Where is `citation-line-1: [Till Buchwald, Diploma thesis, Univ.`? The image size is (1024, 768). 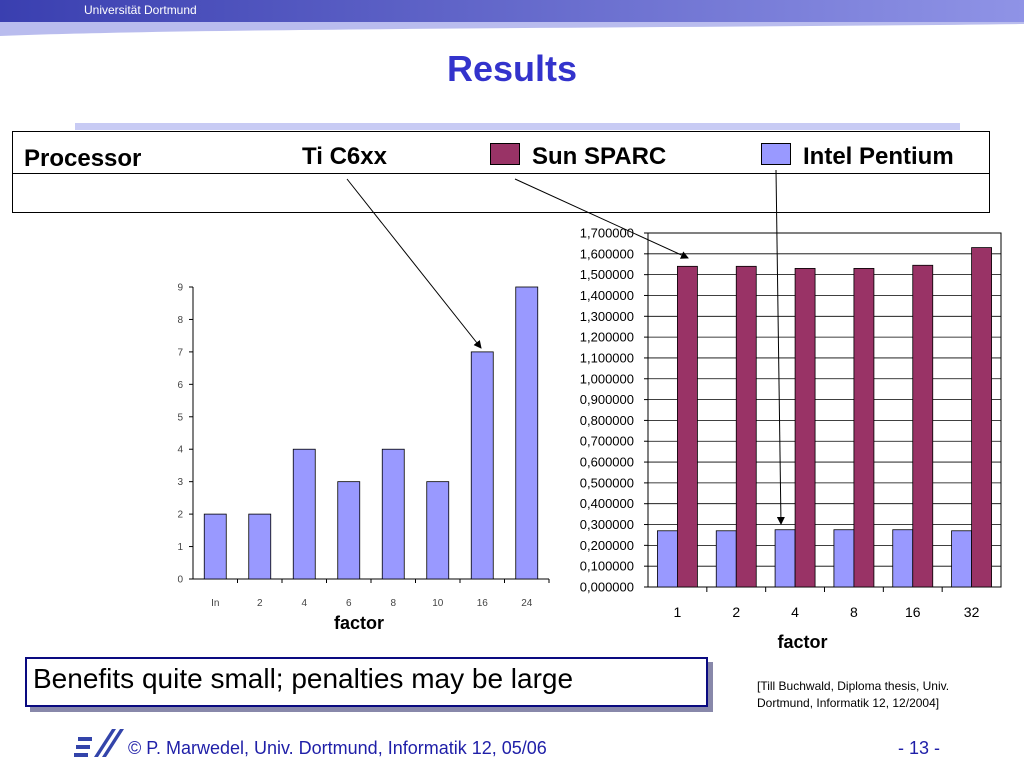 citation-line-1: [Till Buchwald, Diploma thesis, Univ. is located at coordinates (853, 686).